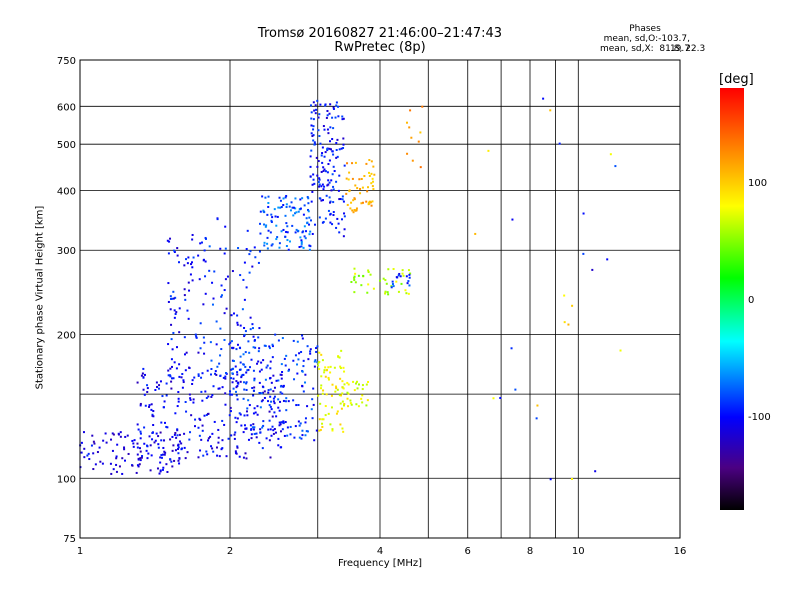 The image size is (800, 600). What do you see at coordinates (680, 551) in the screenshot?
I see `x-tick-label: 16` at bounding box center [680, 551].